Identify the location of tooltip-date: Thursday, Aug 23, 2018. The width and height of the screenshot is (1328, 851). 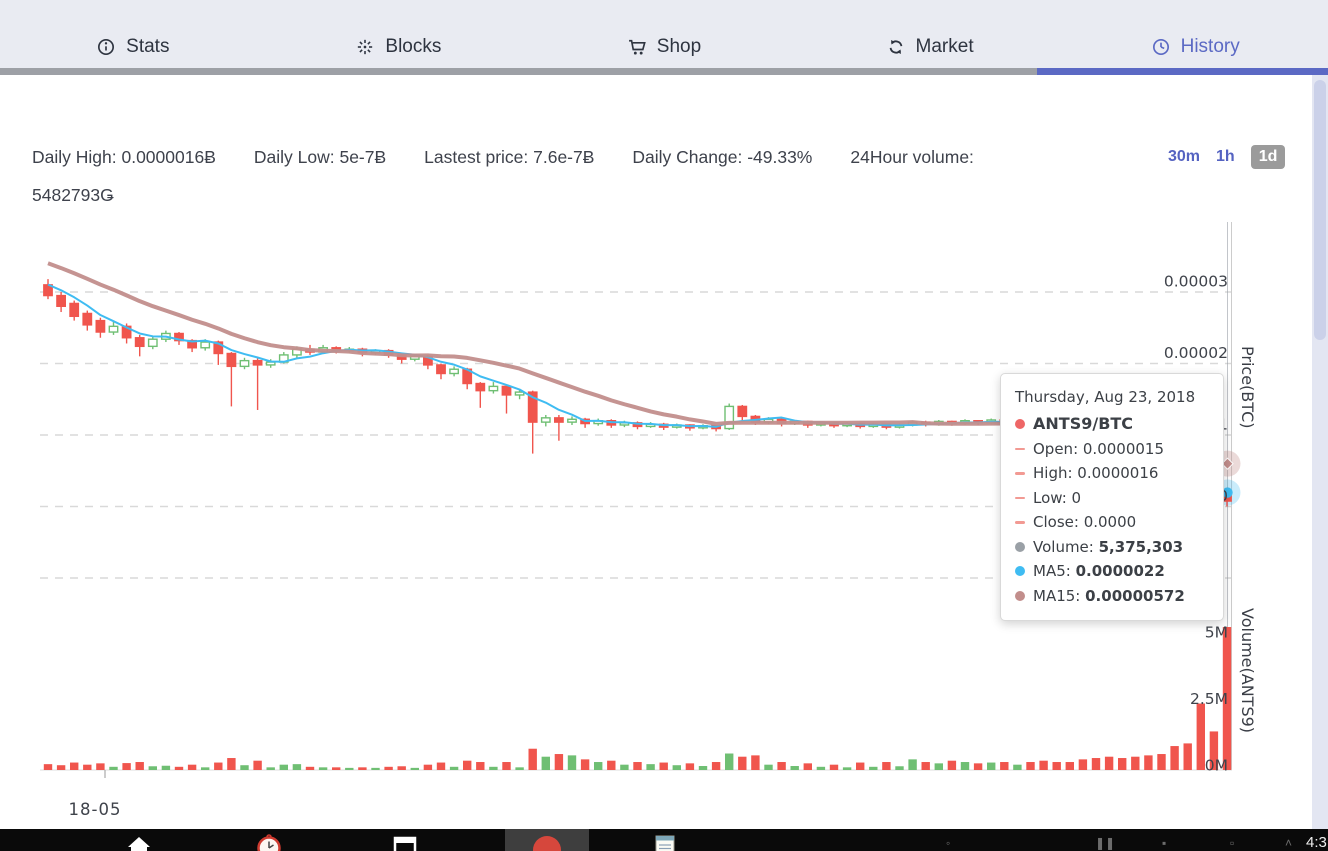
(1105, 397).